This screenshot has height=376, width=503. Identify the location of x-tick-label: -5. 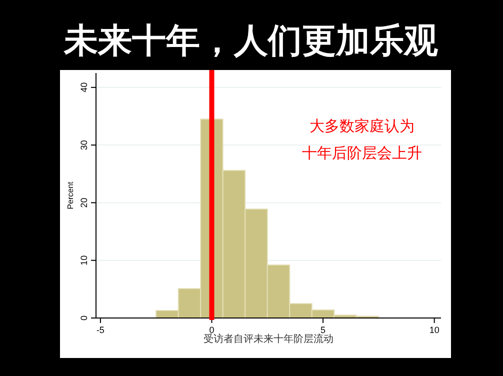
(100, 330).